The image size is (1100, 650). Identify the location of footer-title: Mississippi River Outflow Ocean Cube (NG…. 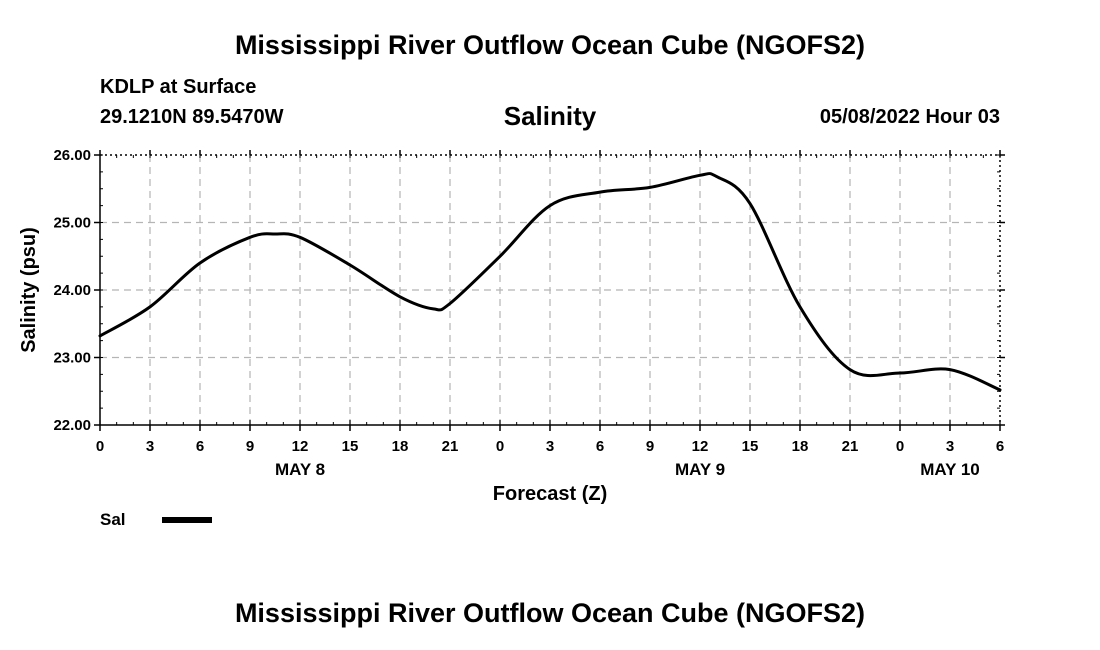
(550, 613).